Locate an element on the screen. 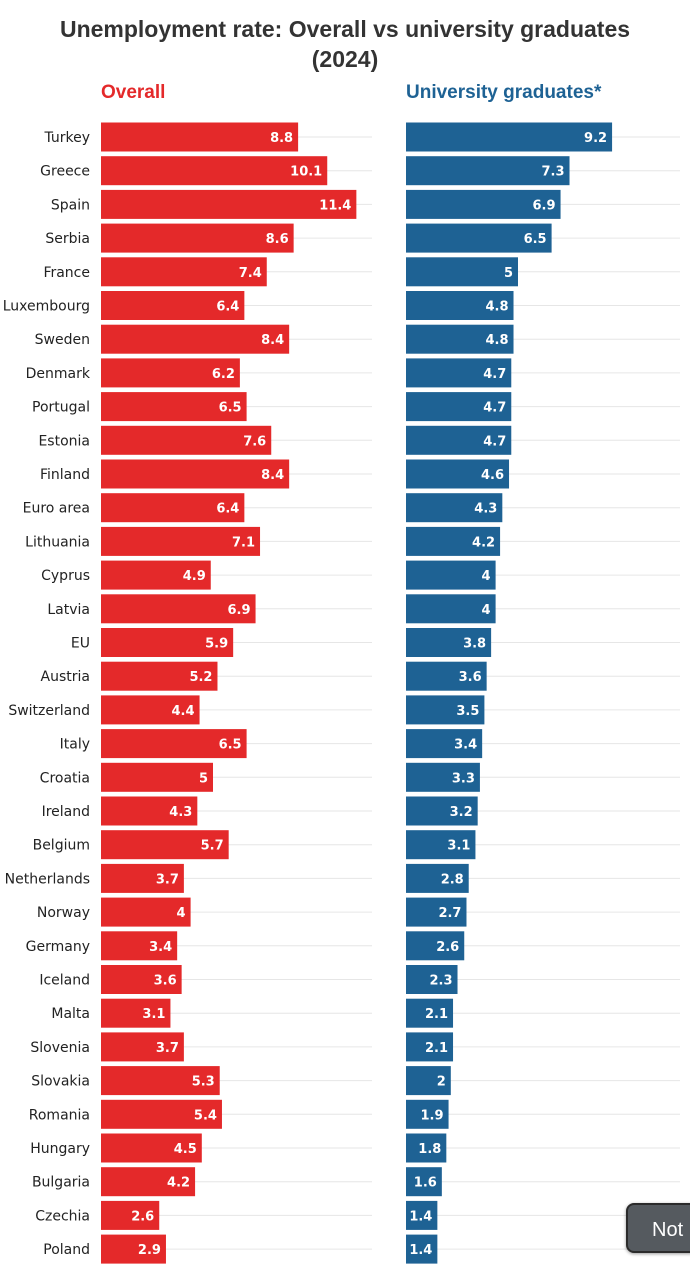  overall-value-label: 4 is located at coordinates (181, 913).